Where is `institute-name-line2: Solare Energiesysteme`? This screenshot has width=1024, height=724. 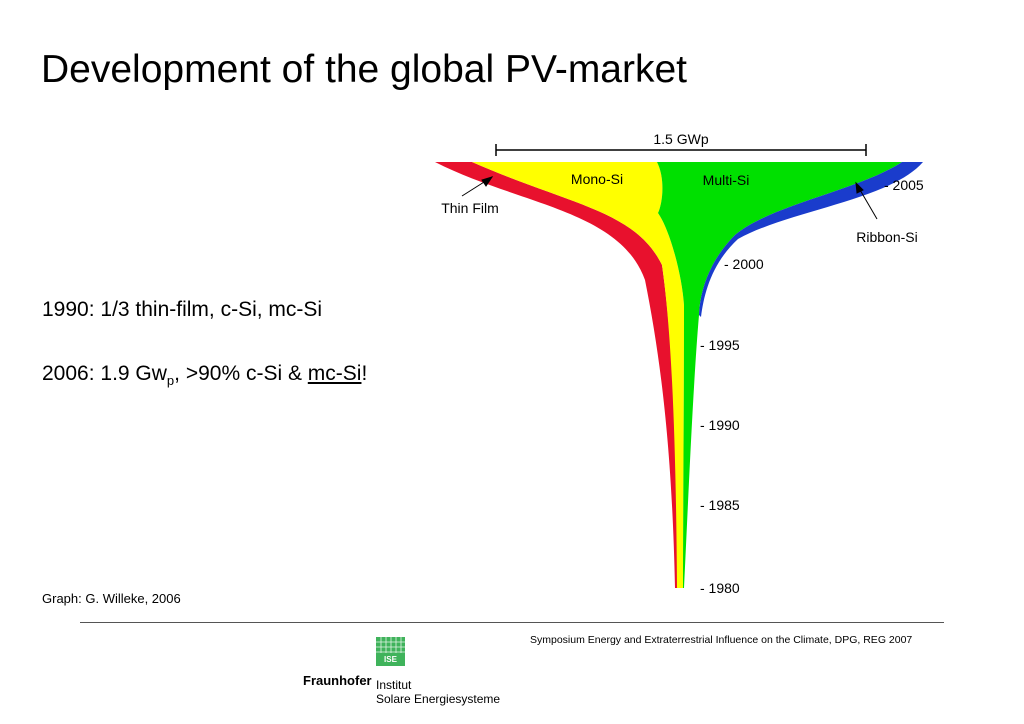
institute-name-line2: Solare Energiesysteme is located at coordinates (438, 699).